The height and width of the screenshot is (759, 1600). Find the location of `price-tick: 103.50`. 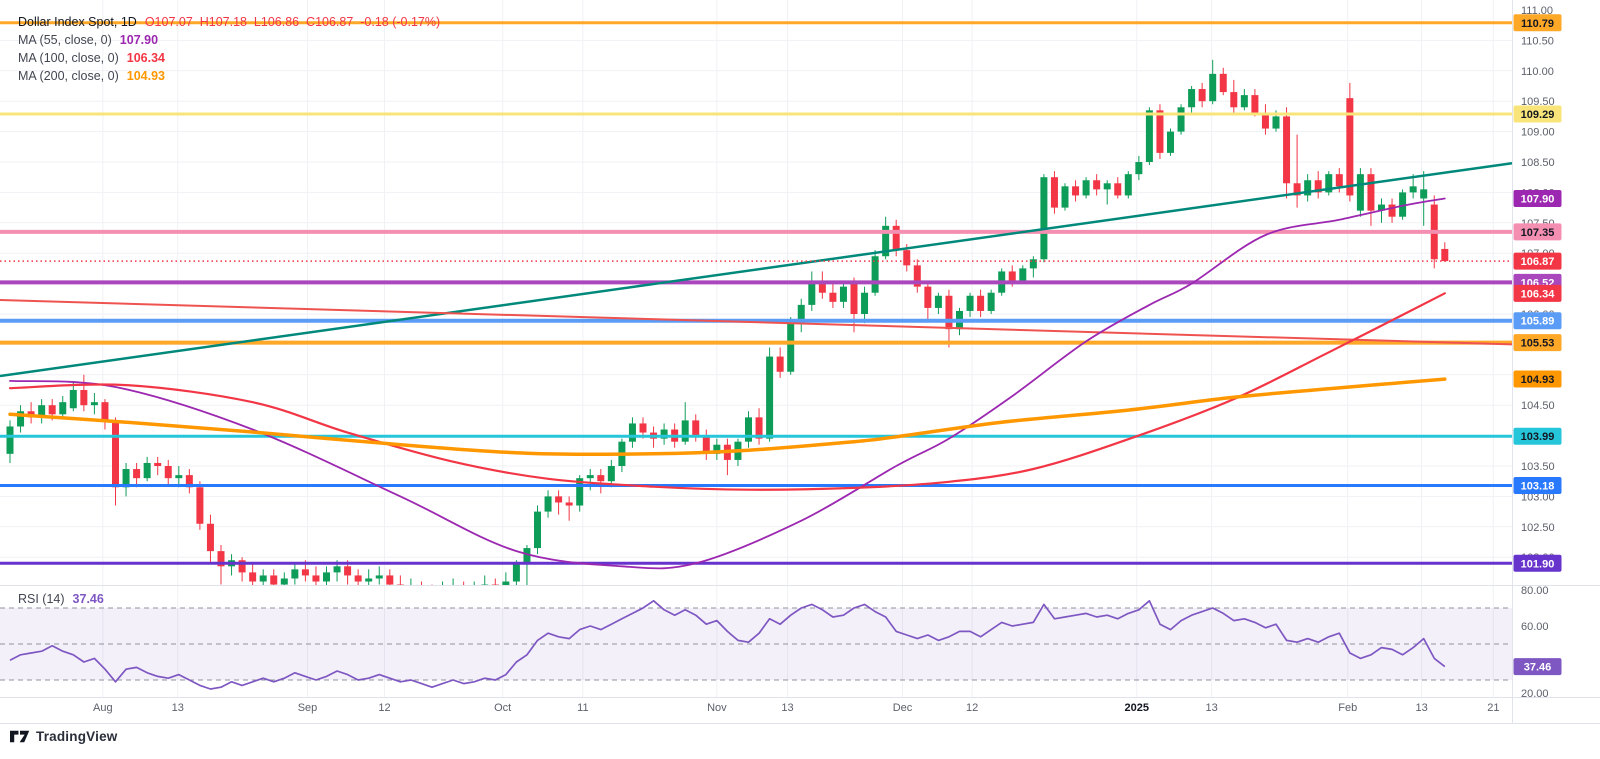

price-tick: 103.50 is located at coordinates (1538, 467).